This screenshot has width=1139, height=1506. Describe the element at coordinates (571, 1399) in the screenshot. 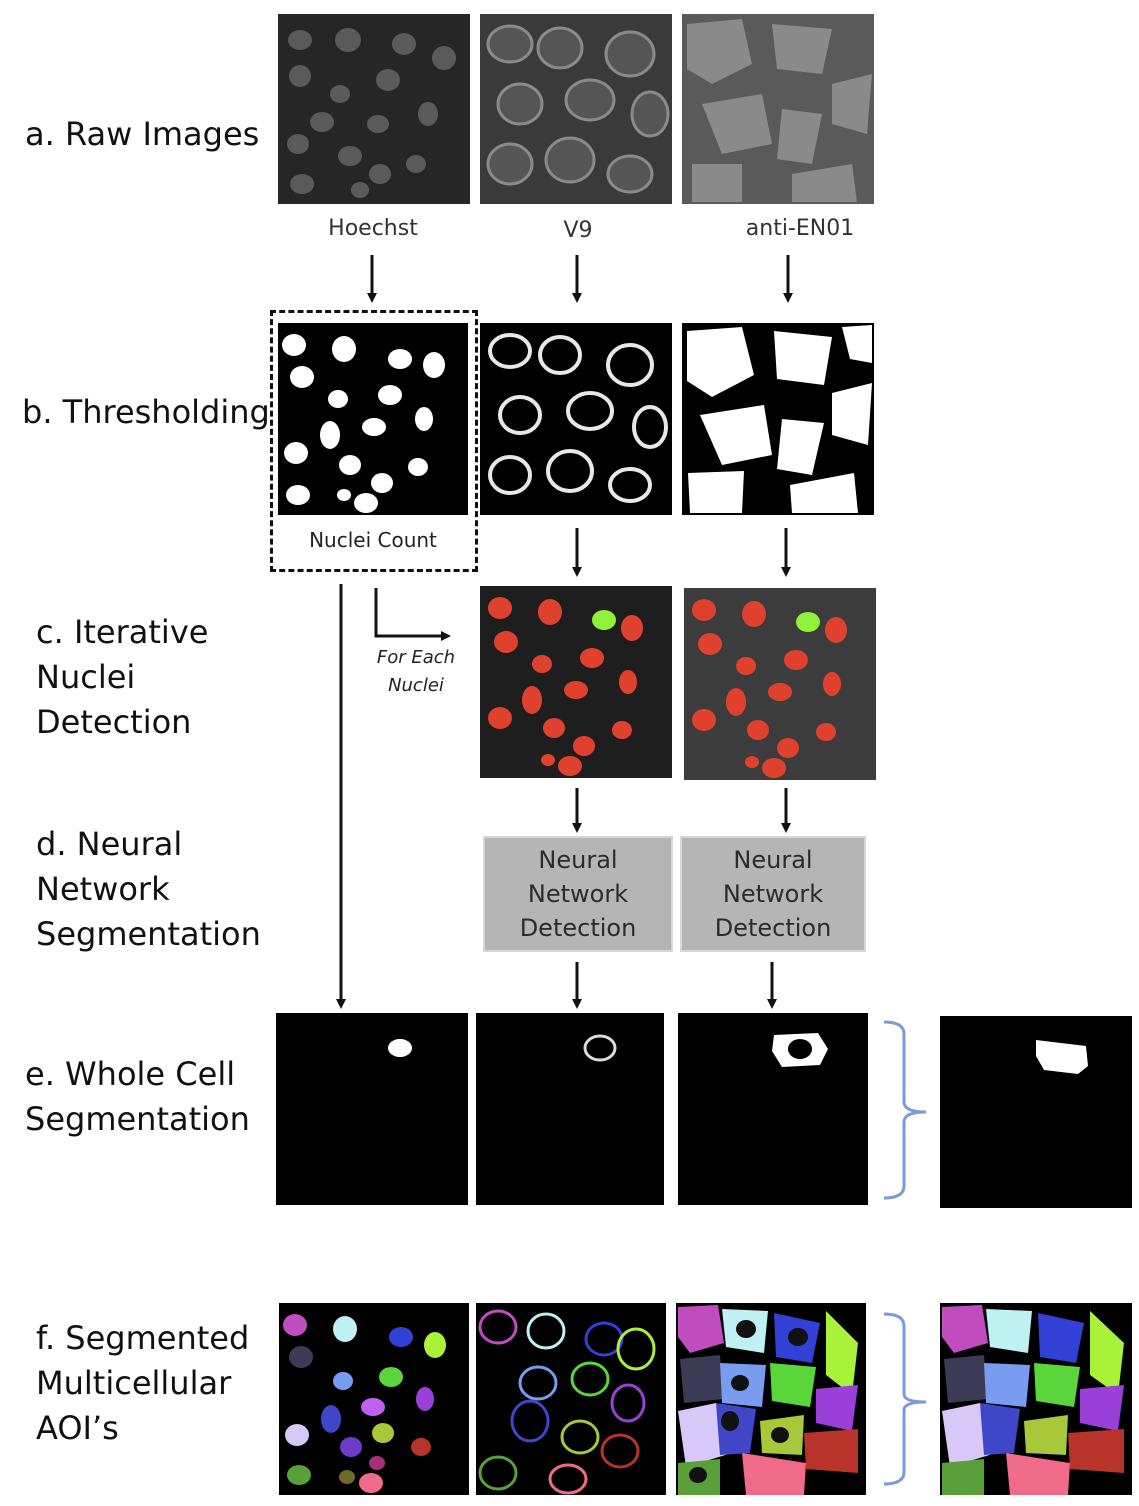

I see `segmented-aoi-v9` at that location.